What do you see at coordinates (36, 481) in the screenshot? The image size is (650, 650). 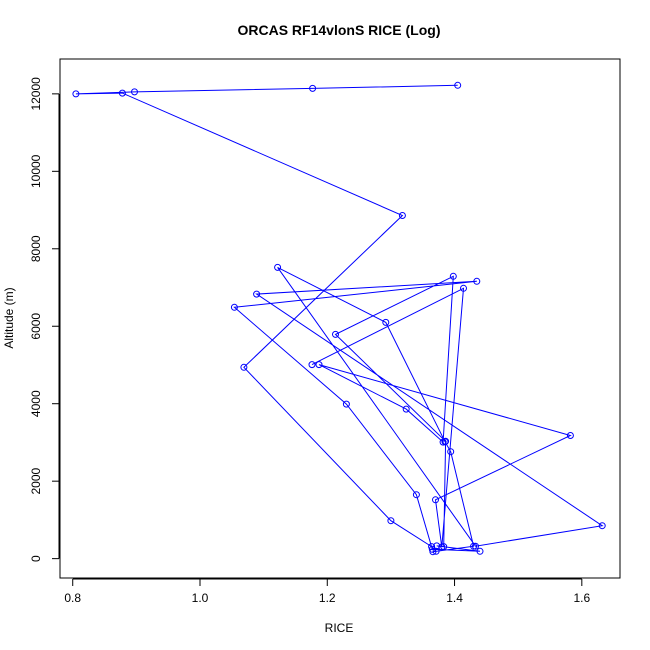 I see `y-tick-label: 2000` at bounding box center [36, 481].